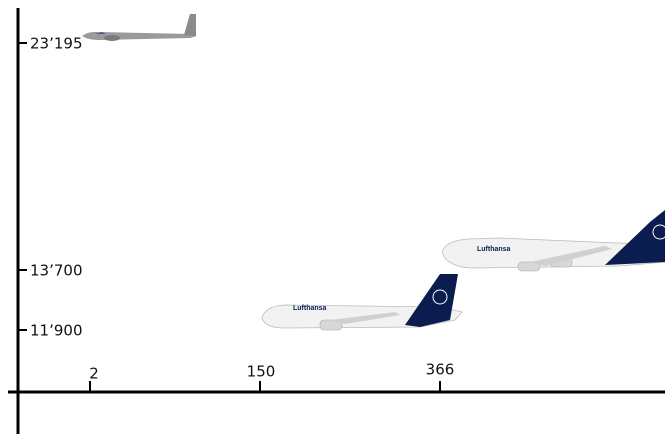  Describe the element at coordinates (553, 241) in the screenshot. I see `b747: Lufthansa` at that location.